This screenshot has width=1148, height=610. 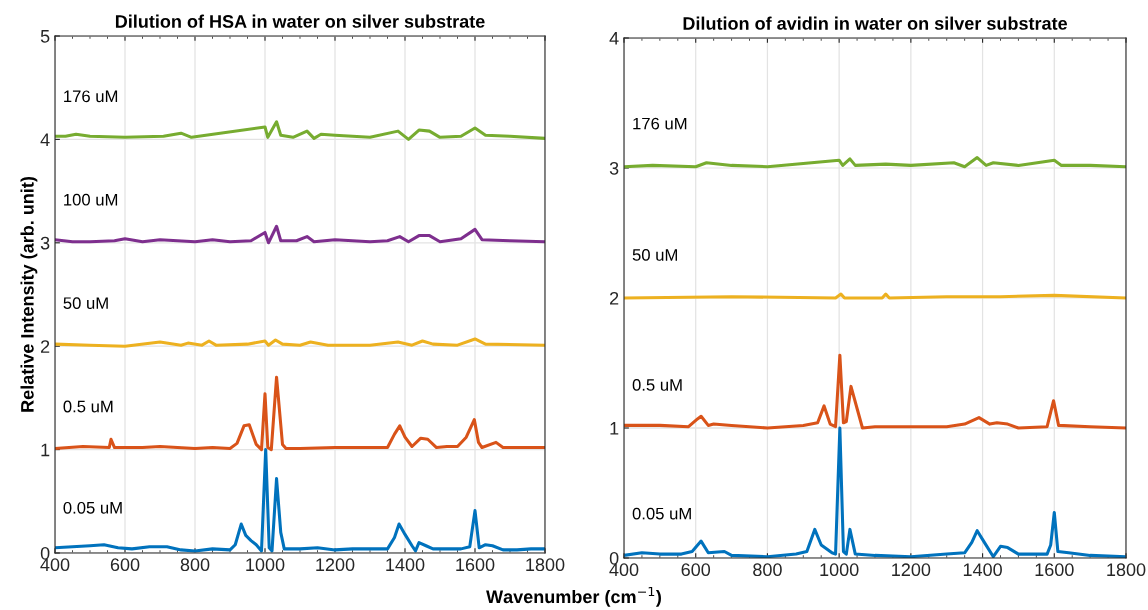 I want to click on chart-title: Dilution of avidin in water on silver substrate, so click(x=875, y=23).